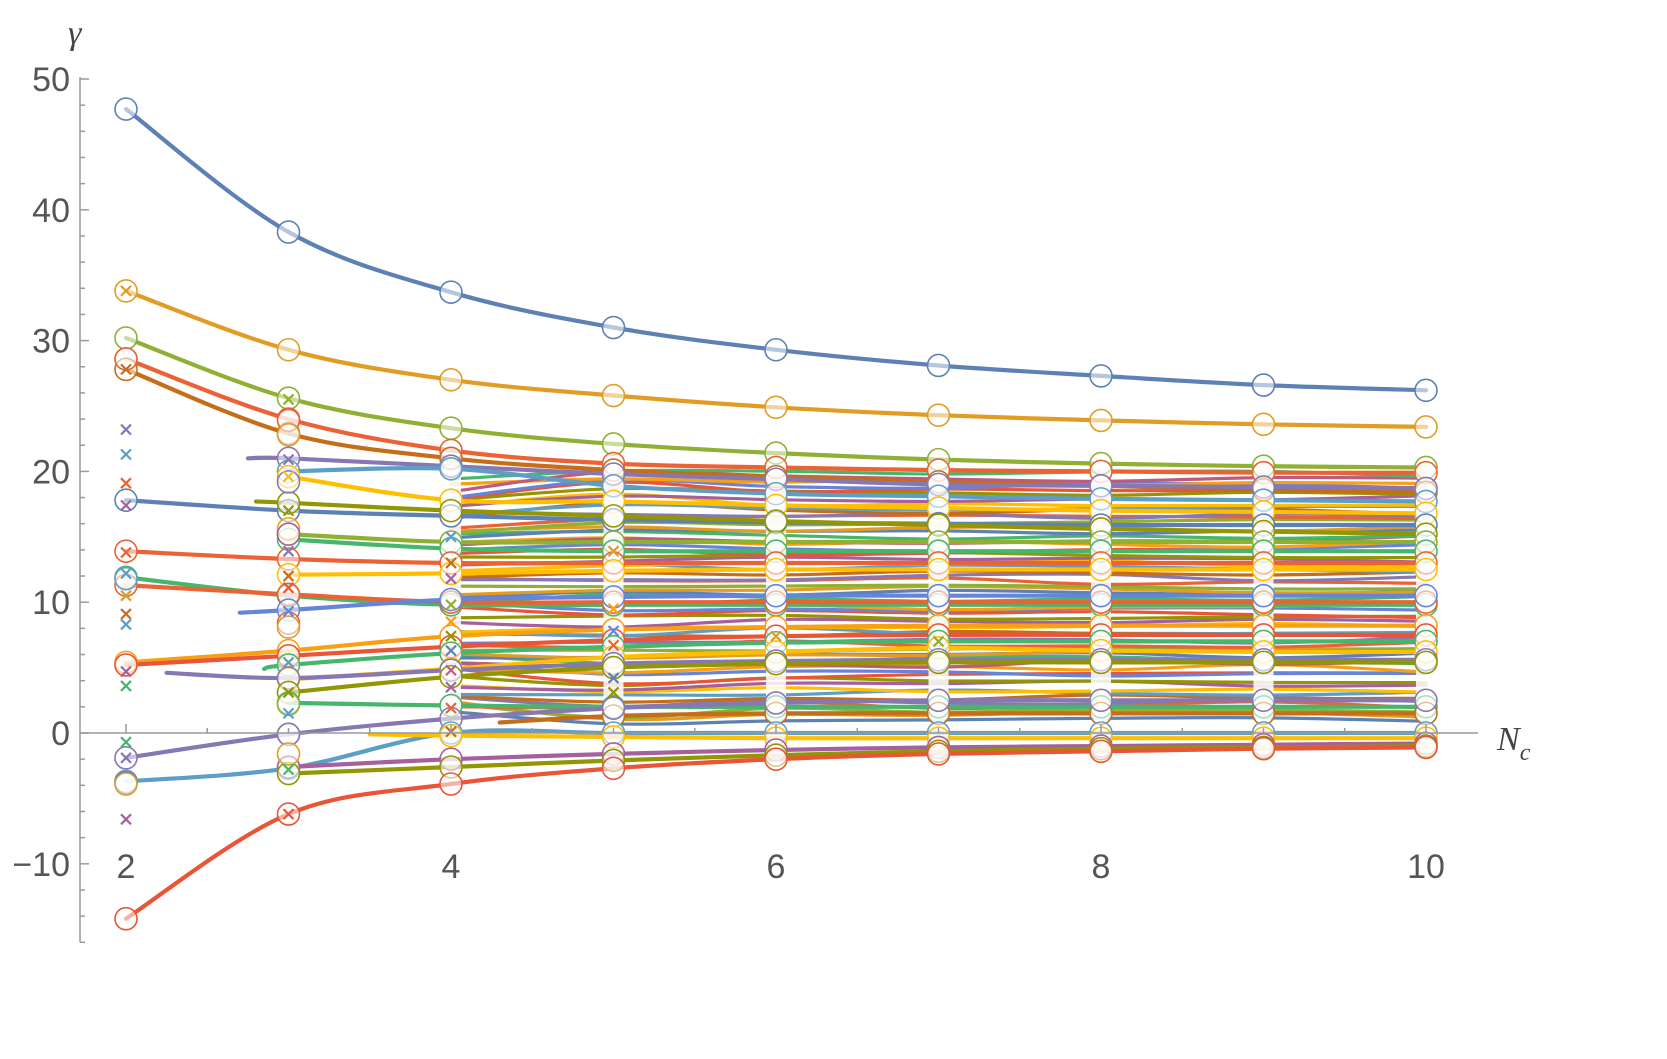  I want to click on x-tick-label: 10, so click(1426, 867).